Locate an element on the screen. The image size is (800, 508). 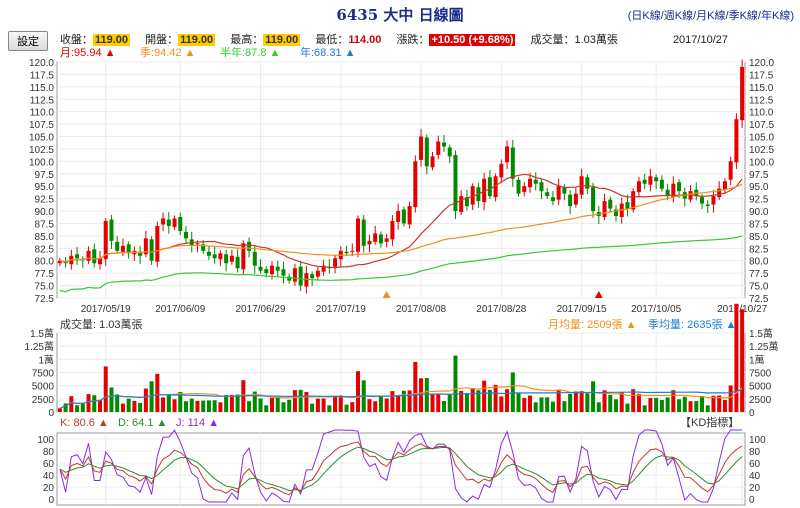
price-ytick-right-13: 105.0 is located at coordinates (761, 138).